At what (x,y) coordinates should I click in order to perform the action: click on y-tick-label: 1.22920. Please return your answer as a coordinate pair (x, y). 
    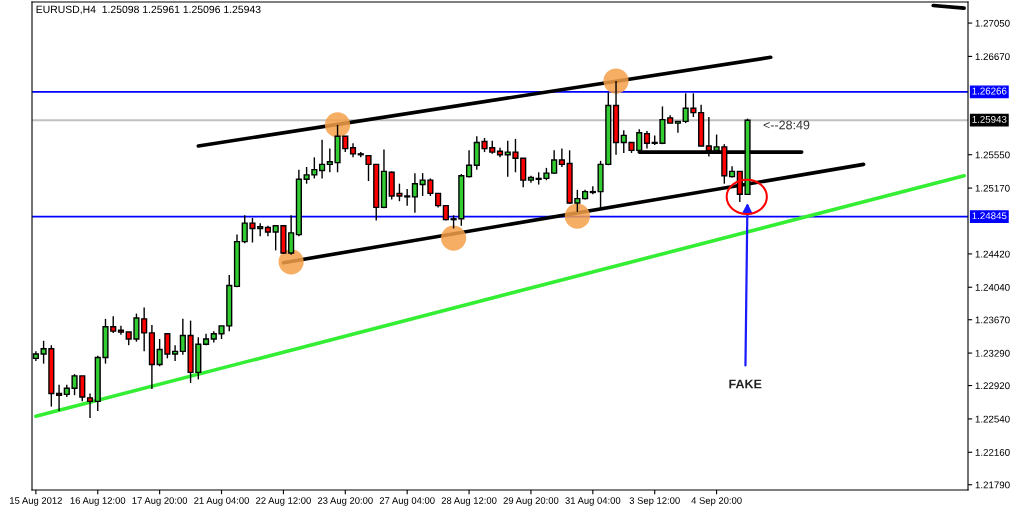
    Looking at the image, I should click on (992, 386).